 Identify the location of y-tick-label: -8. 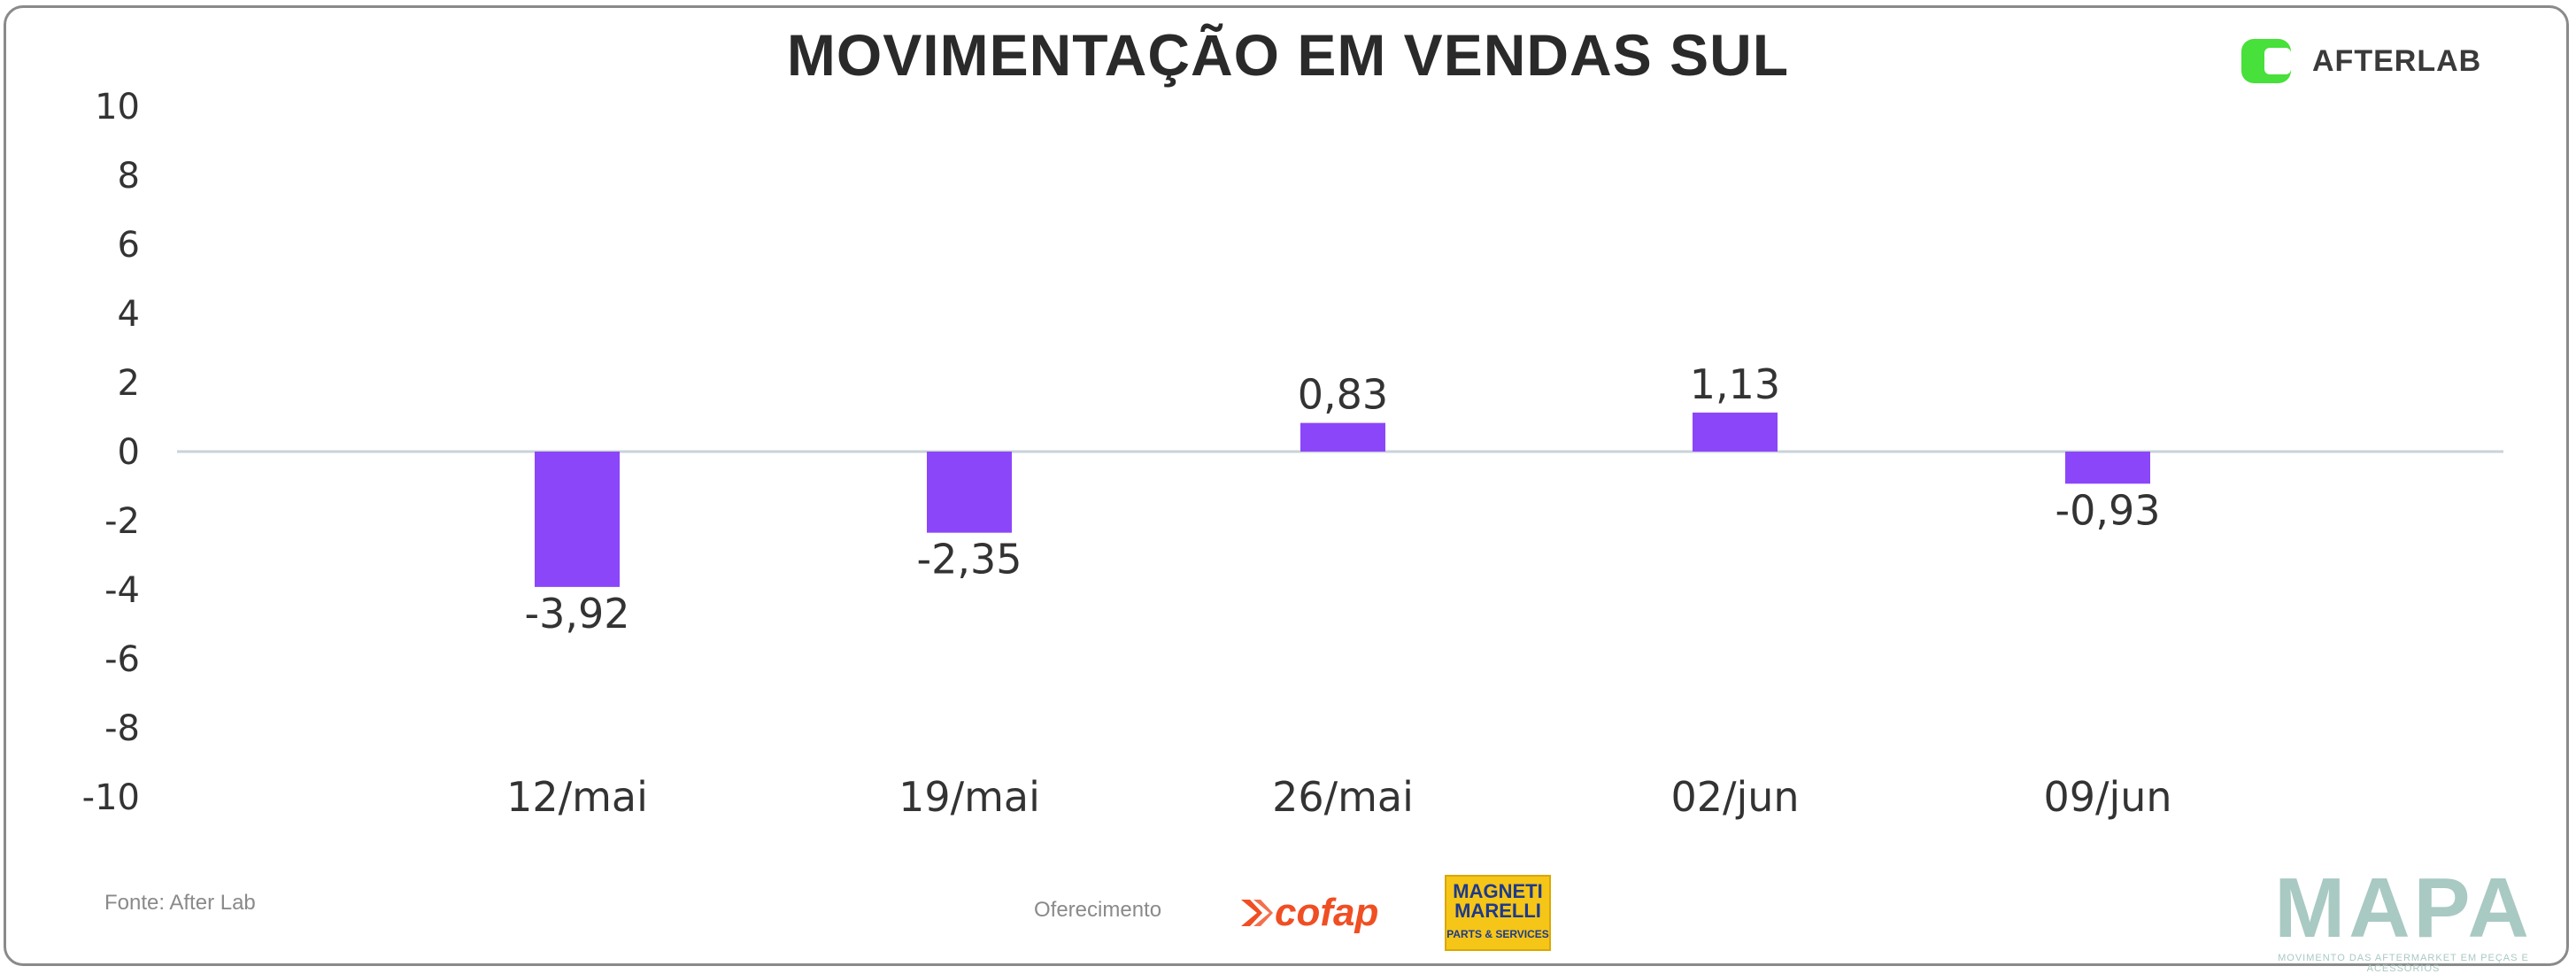
(122, 728).